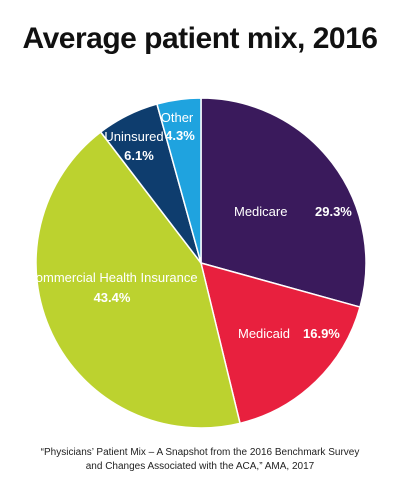  What do you see at coordinates (200, 38) in the screenshot?
I see `chart-title: Average patient mix, 2016` at bounding box center [200, 38].